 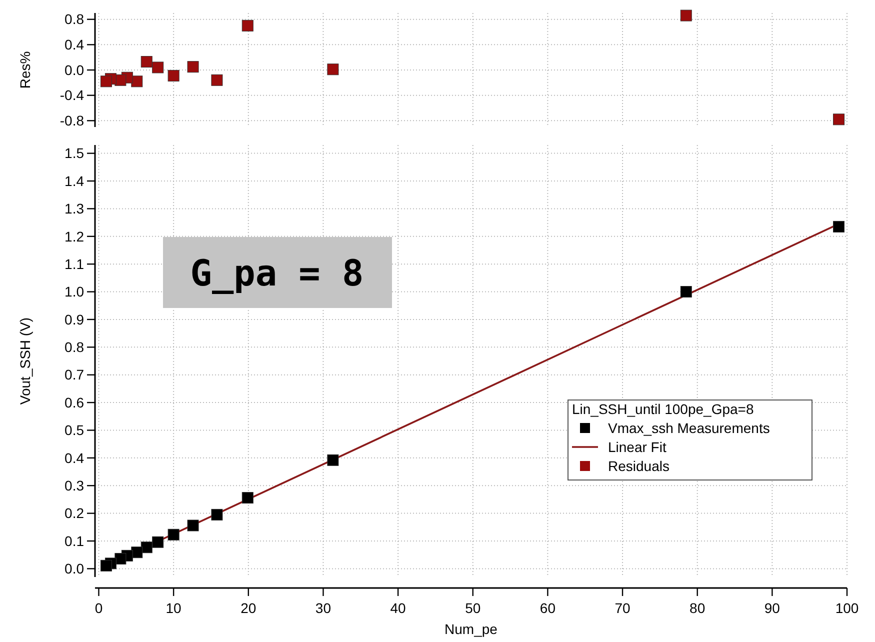 What do you see at coordinates (74, 208) in the screenshot?
I see `y-tick-label: 1.3` at bounding box center [74, 208].